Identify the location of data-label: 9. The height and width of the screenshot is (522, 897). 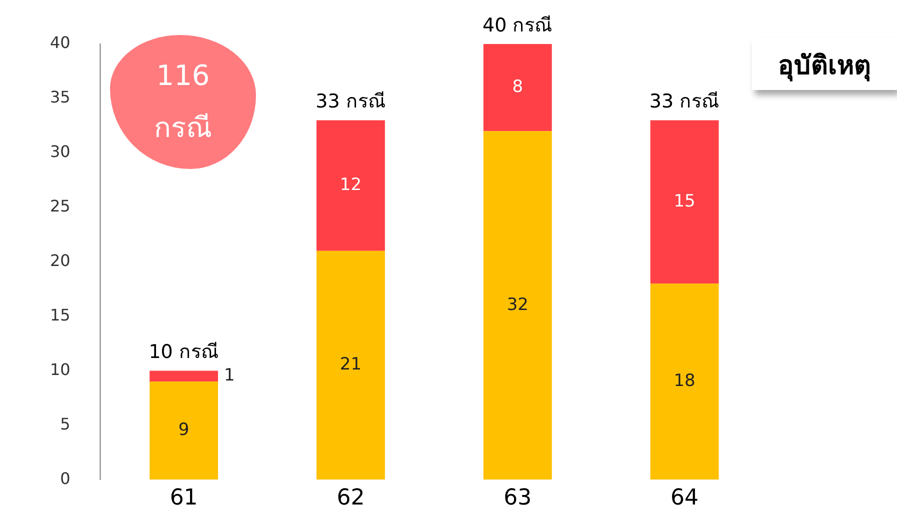
(184, 430).